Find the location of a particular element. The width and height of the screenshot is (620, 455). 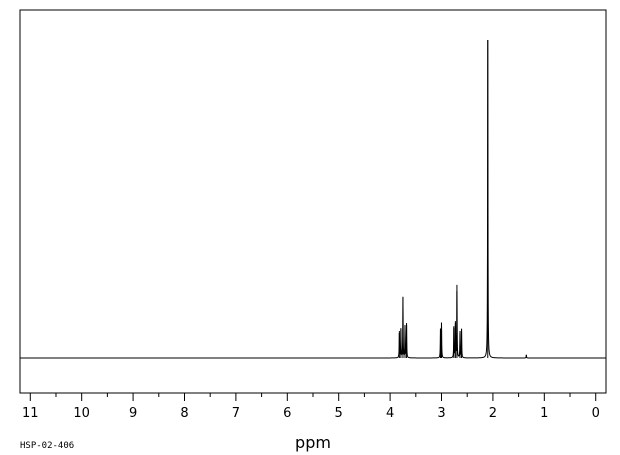

tick-label-4: 4 is located at coordinates (390, 413).